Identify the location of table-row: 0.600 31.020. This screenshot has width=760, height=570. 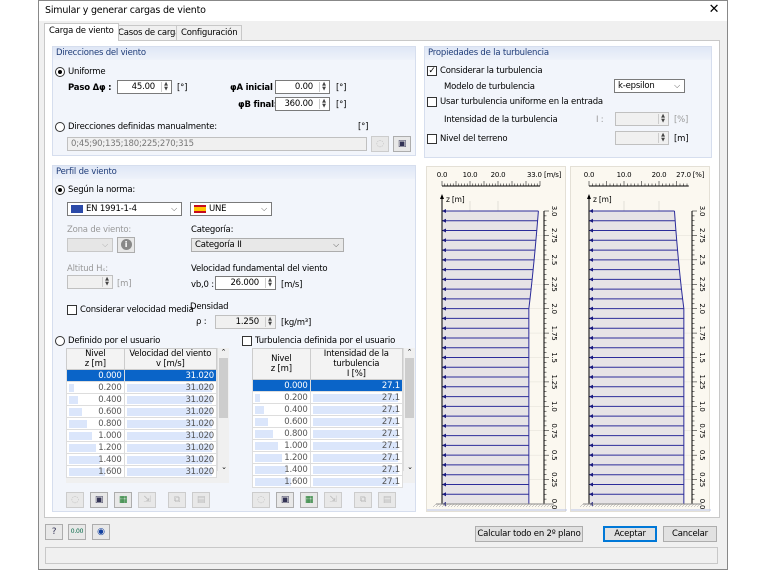
(142, 411).